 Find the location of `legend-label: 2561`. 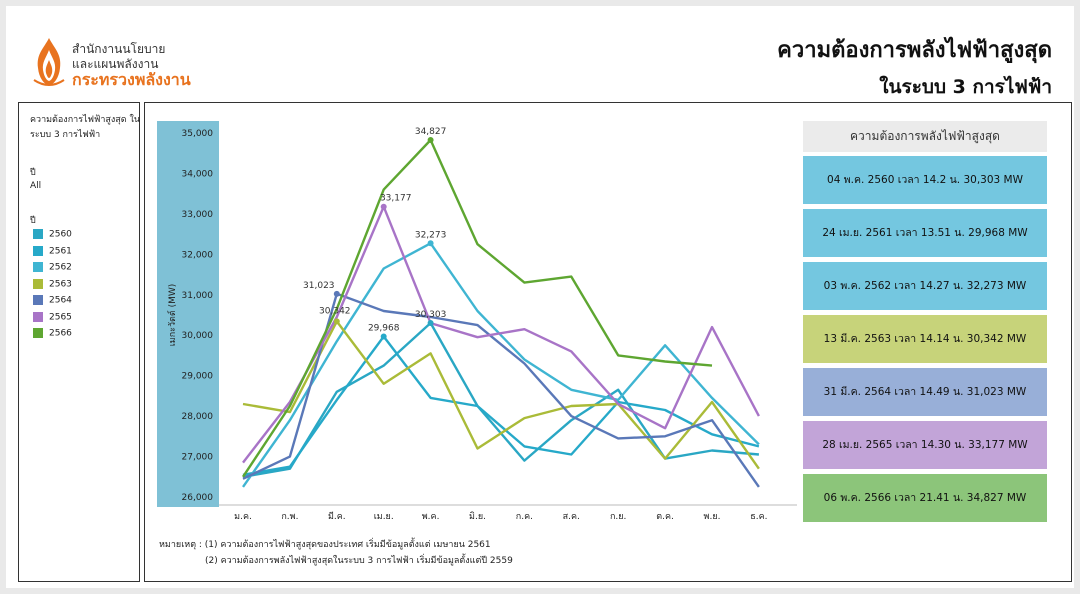

legend-label: 2561 is located at coordinates (60, 251).